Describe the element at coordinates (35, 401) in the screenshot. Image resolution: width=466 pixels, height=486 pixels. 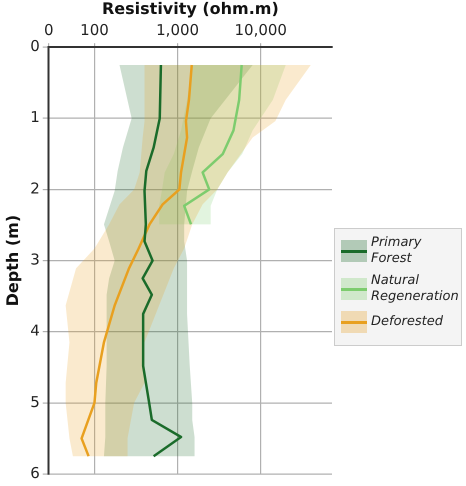
I see `y-tick-label: 5` at that location.